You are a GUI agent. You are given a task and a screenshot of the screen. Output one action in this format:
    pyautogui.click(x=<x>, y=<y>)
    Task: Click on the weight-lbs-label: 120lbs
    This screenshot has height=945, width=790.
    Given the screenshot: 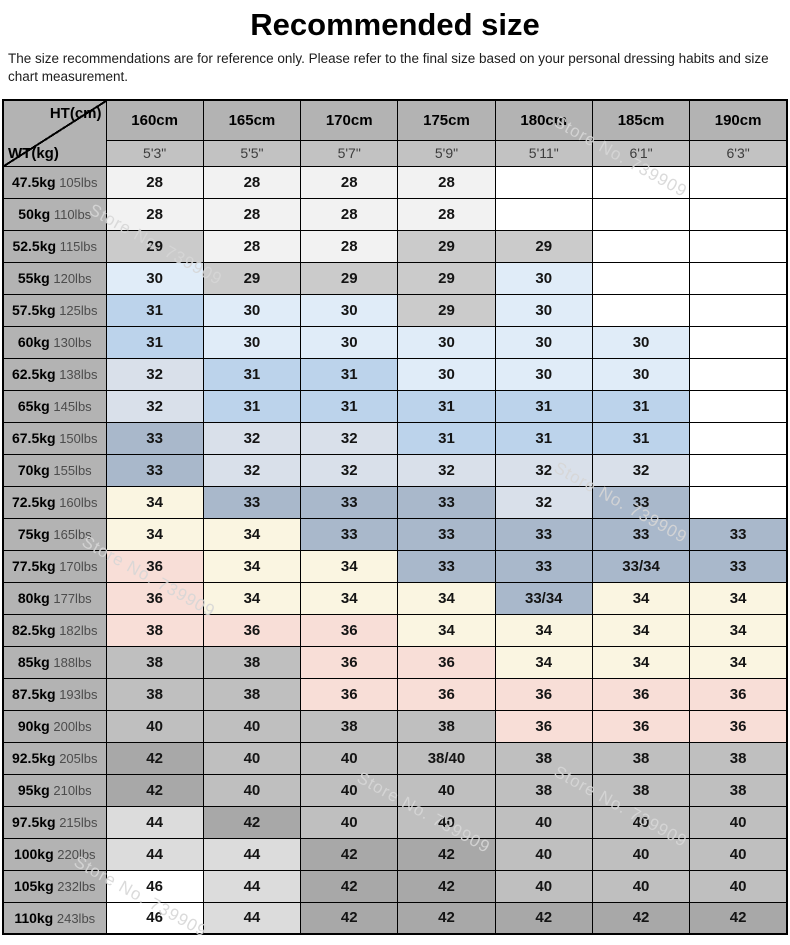 What is the action you would take?
    pyautogui.click(x=70, y=278)
    